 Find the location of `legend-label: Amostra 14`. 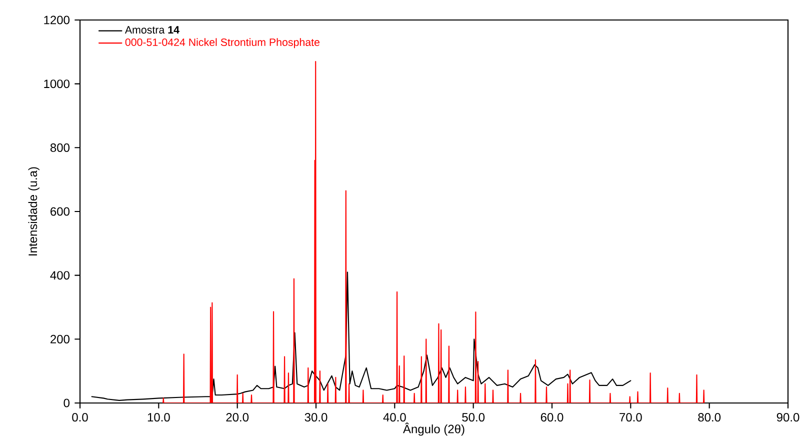

legend-label: Amostra 14 is located at coordinates (152, 30).